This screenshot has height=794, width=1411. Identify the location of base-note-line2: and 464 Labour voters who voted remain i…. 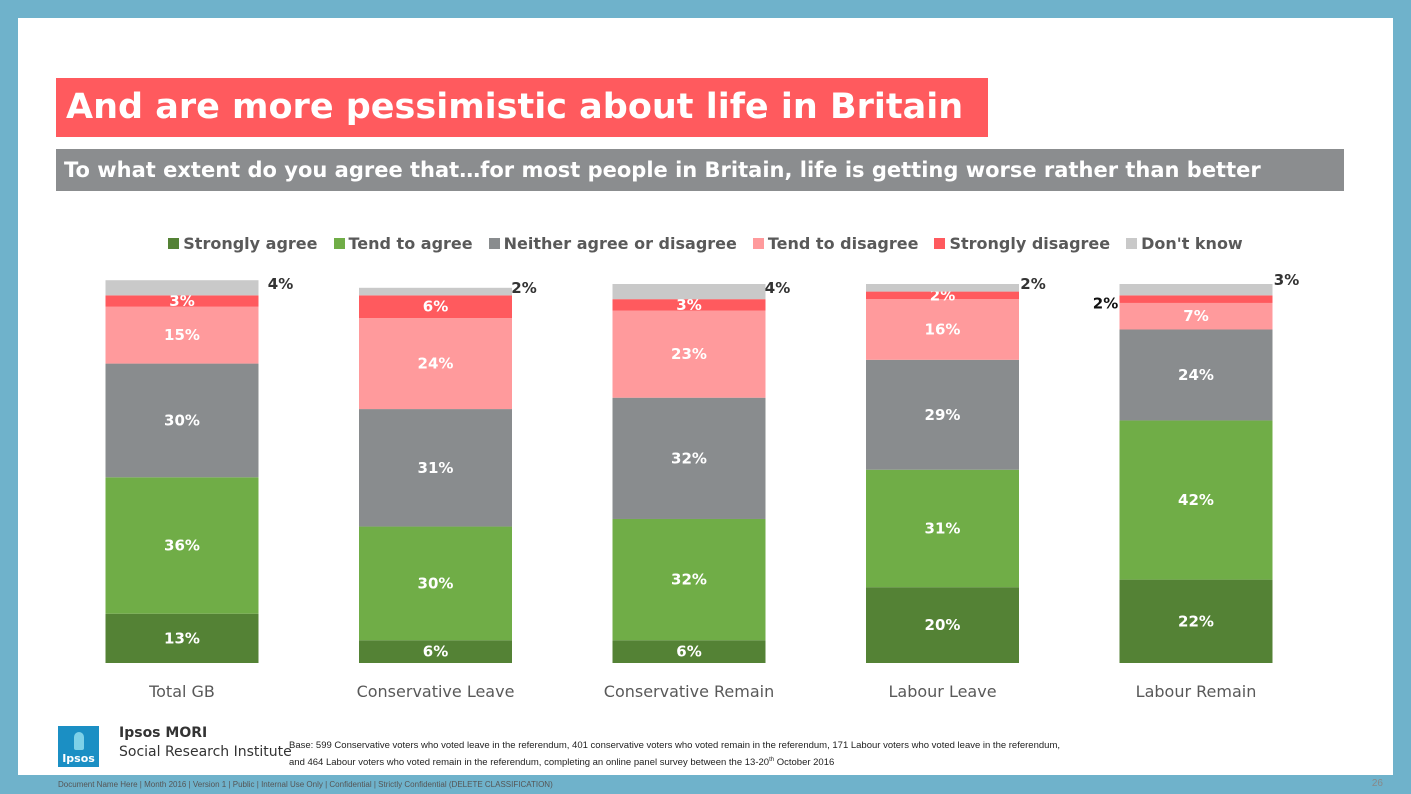
(529, 763).